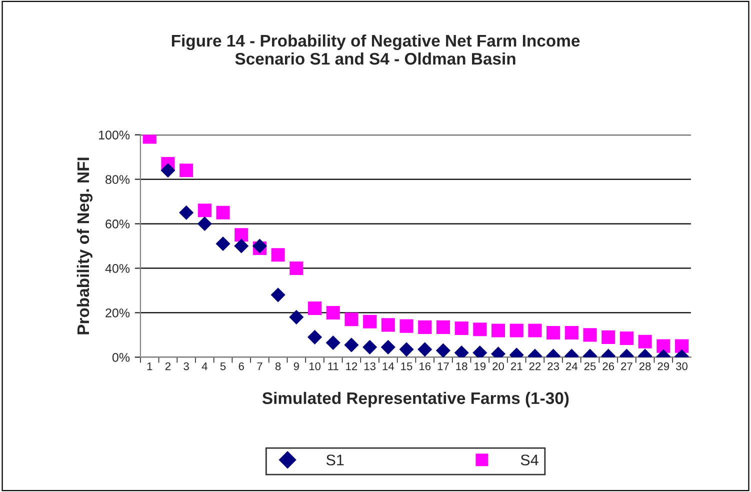  I want to click on x-tick-label: 5, so click(223, 366).